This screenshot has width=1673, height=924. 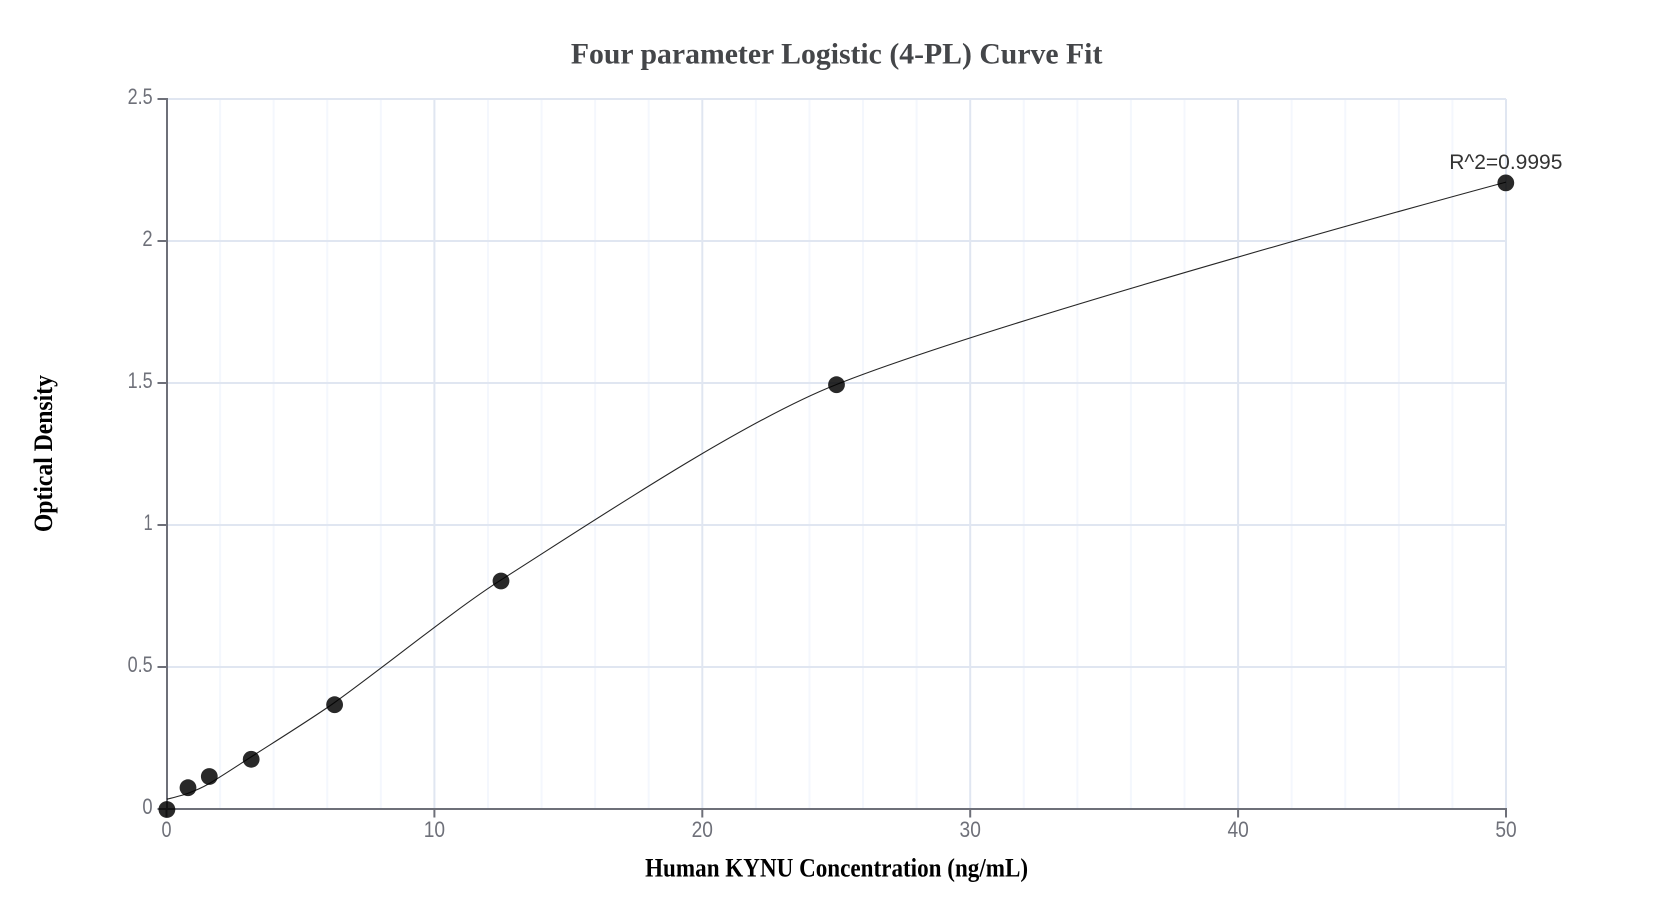 I want to click on svg-text: 20, so click(x=702, y=829).